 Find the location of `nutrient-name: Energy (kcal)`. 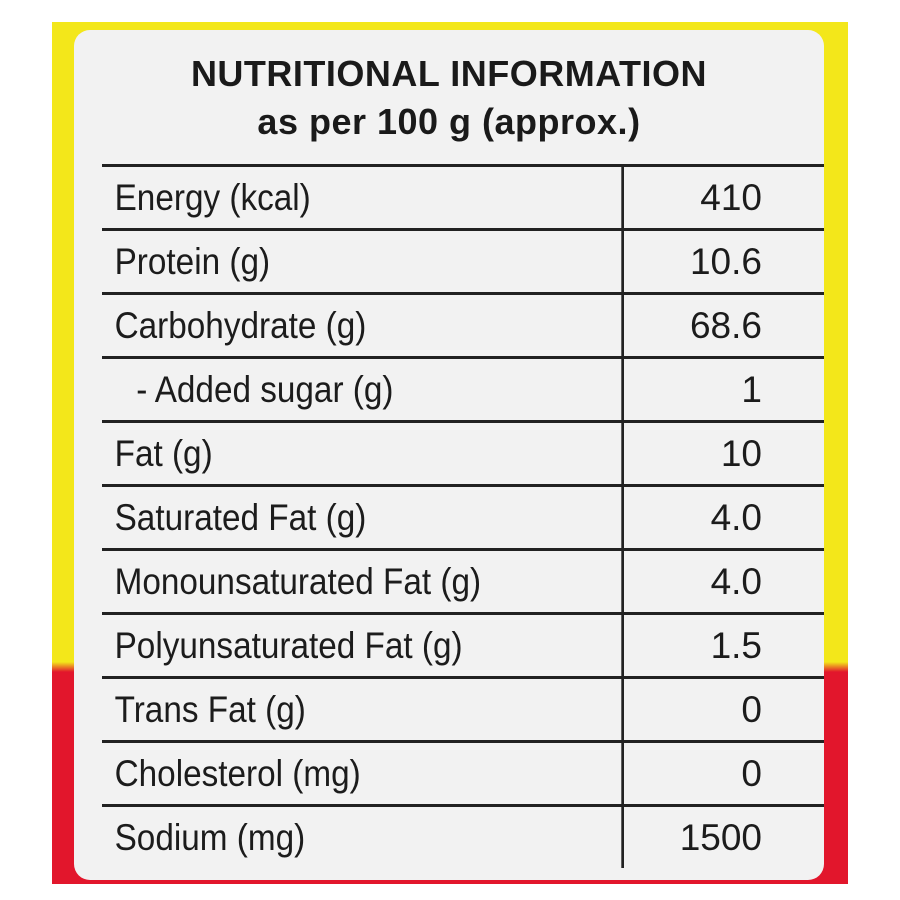

nutrient-name: Energy (kcal) is located at coordinates (363, 197).